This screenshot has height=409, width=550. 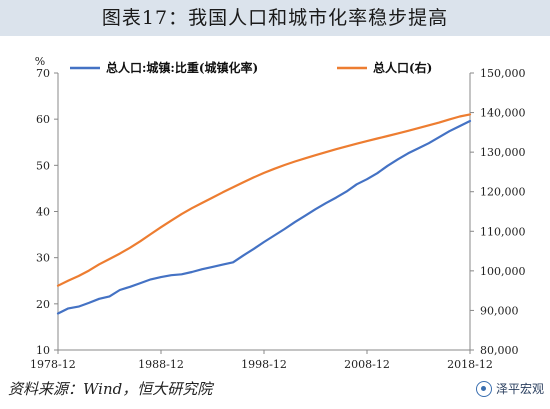 I want to click on right-tick-label: 100,000, so click(x=503, y=271).